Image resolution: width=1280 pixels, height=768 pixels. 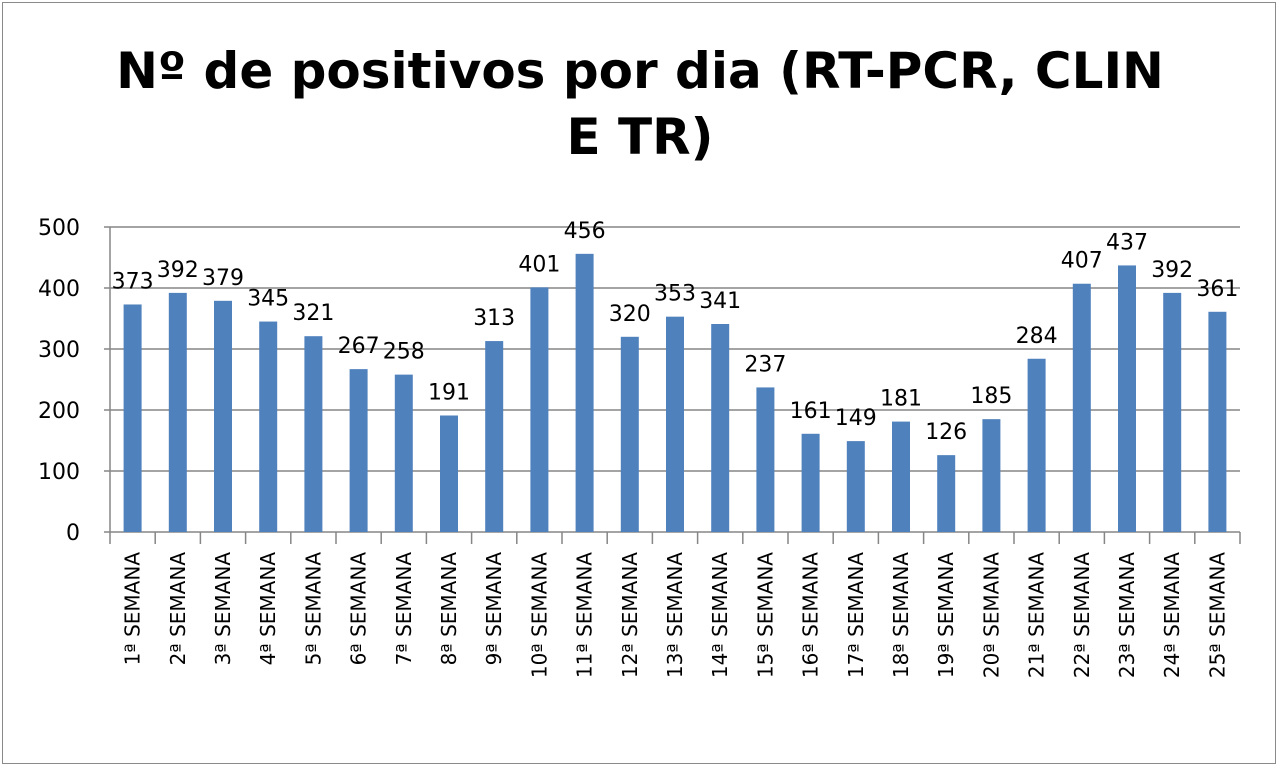 I want to click on data-label: 321, so click(x=313, y=313).